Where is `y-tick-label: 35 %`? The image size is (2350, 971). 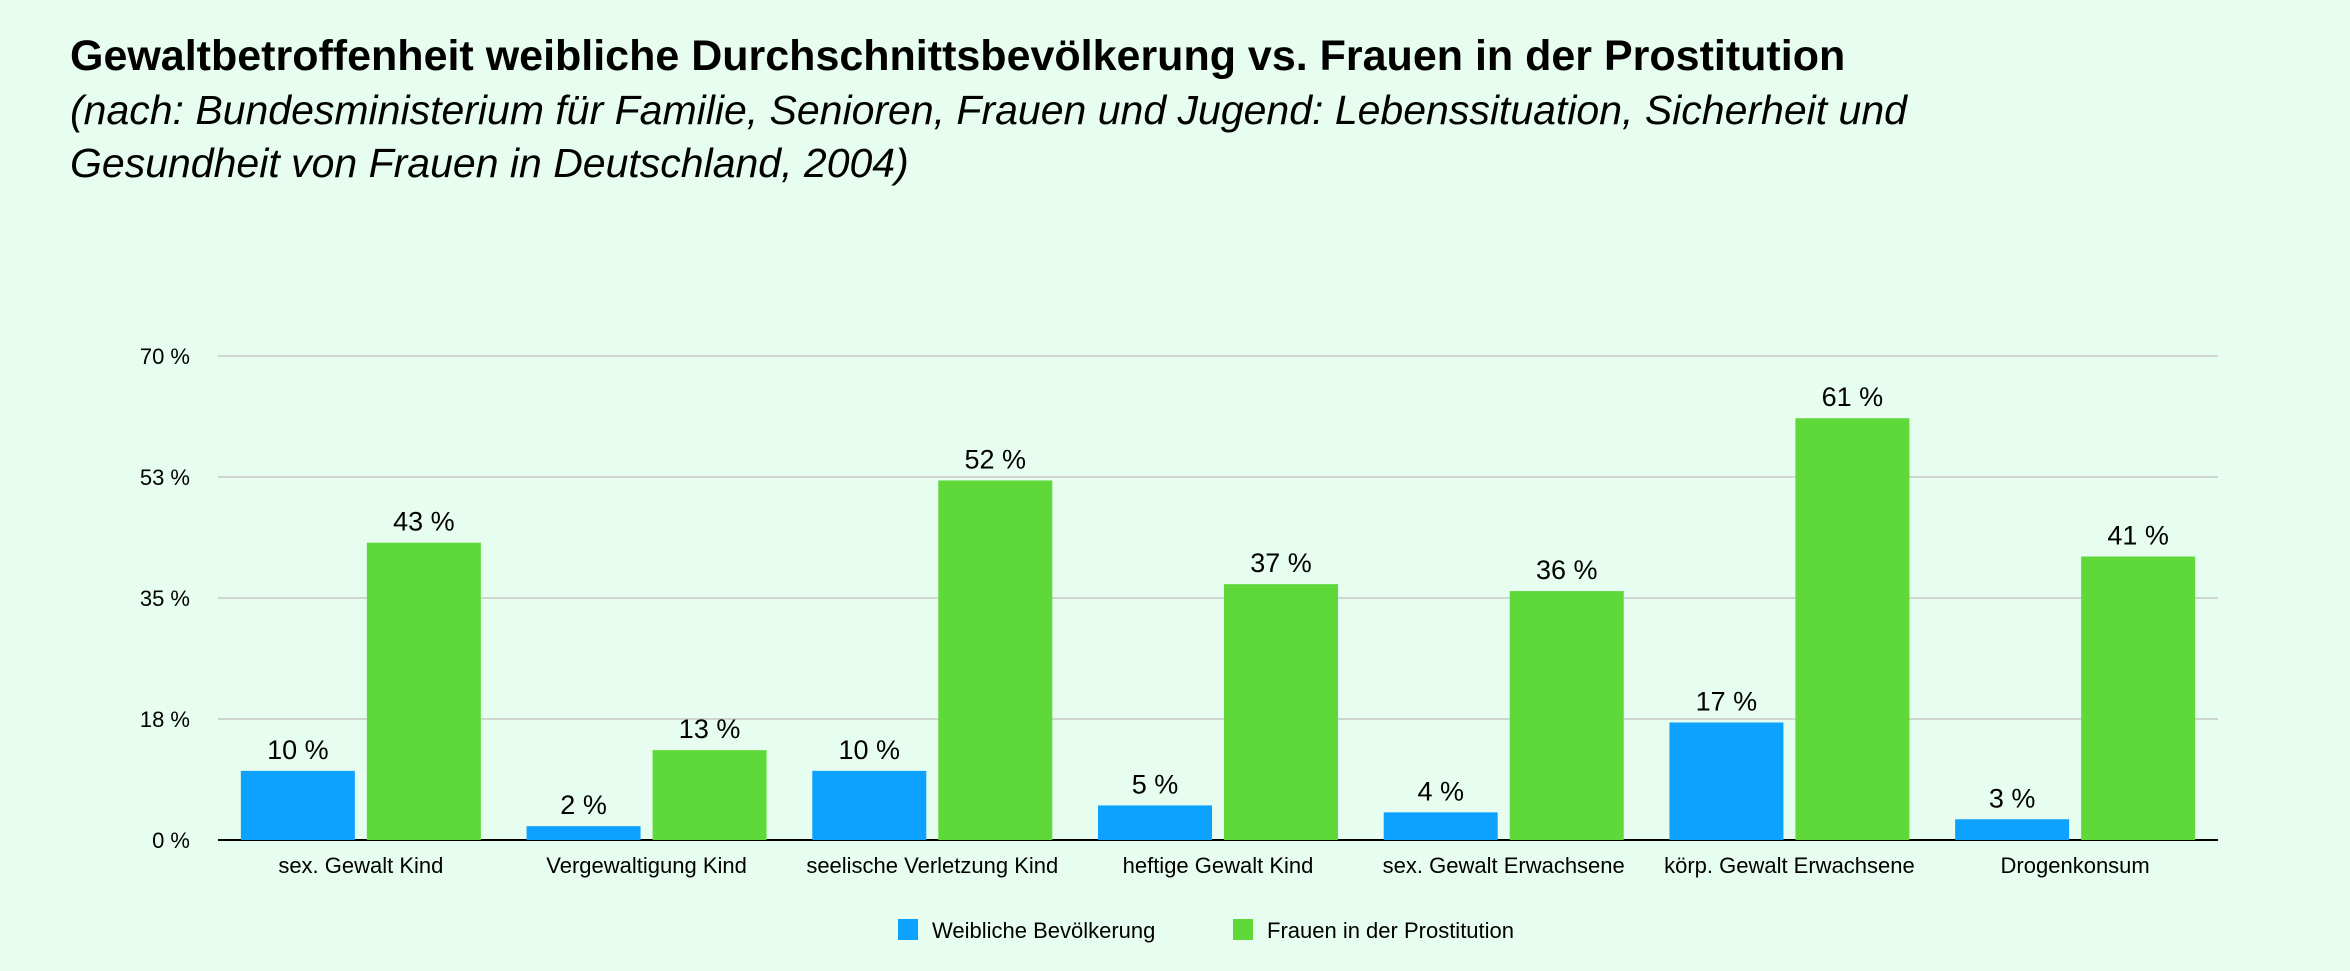 y-tick-label: 35 % is located at coordinates (165, 598).